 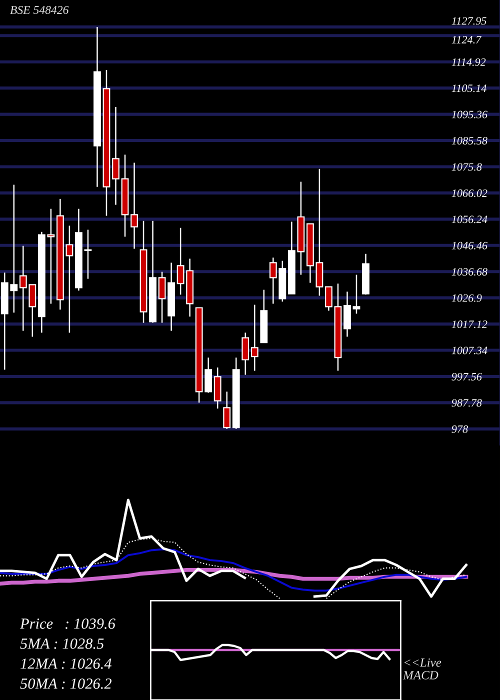 I want to click on y-tick-label: 978, so click(x=460, y=429).